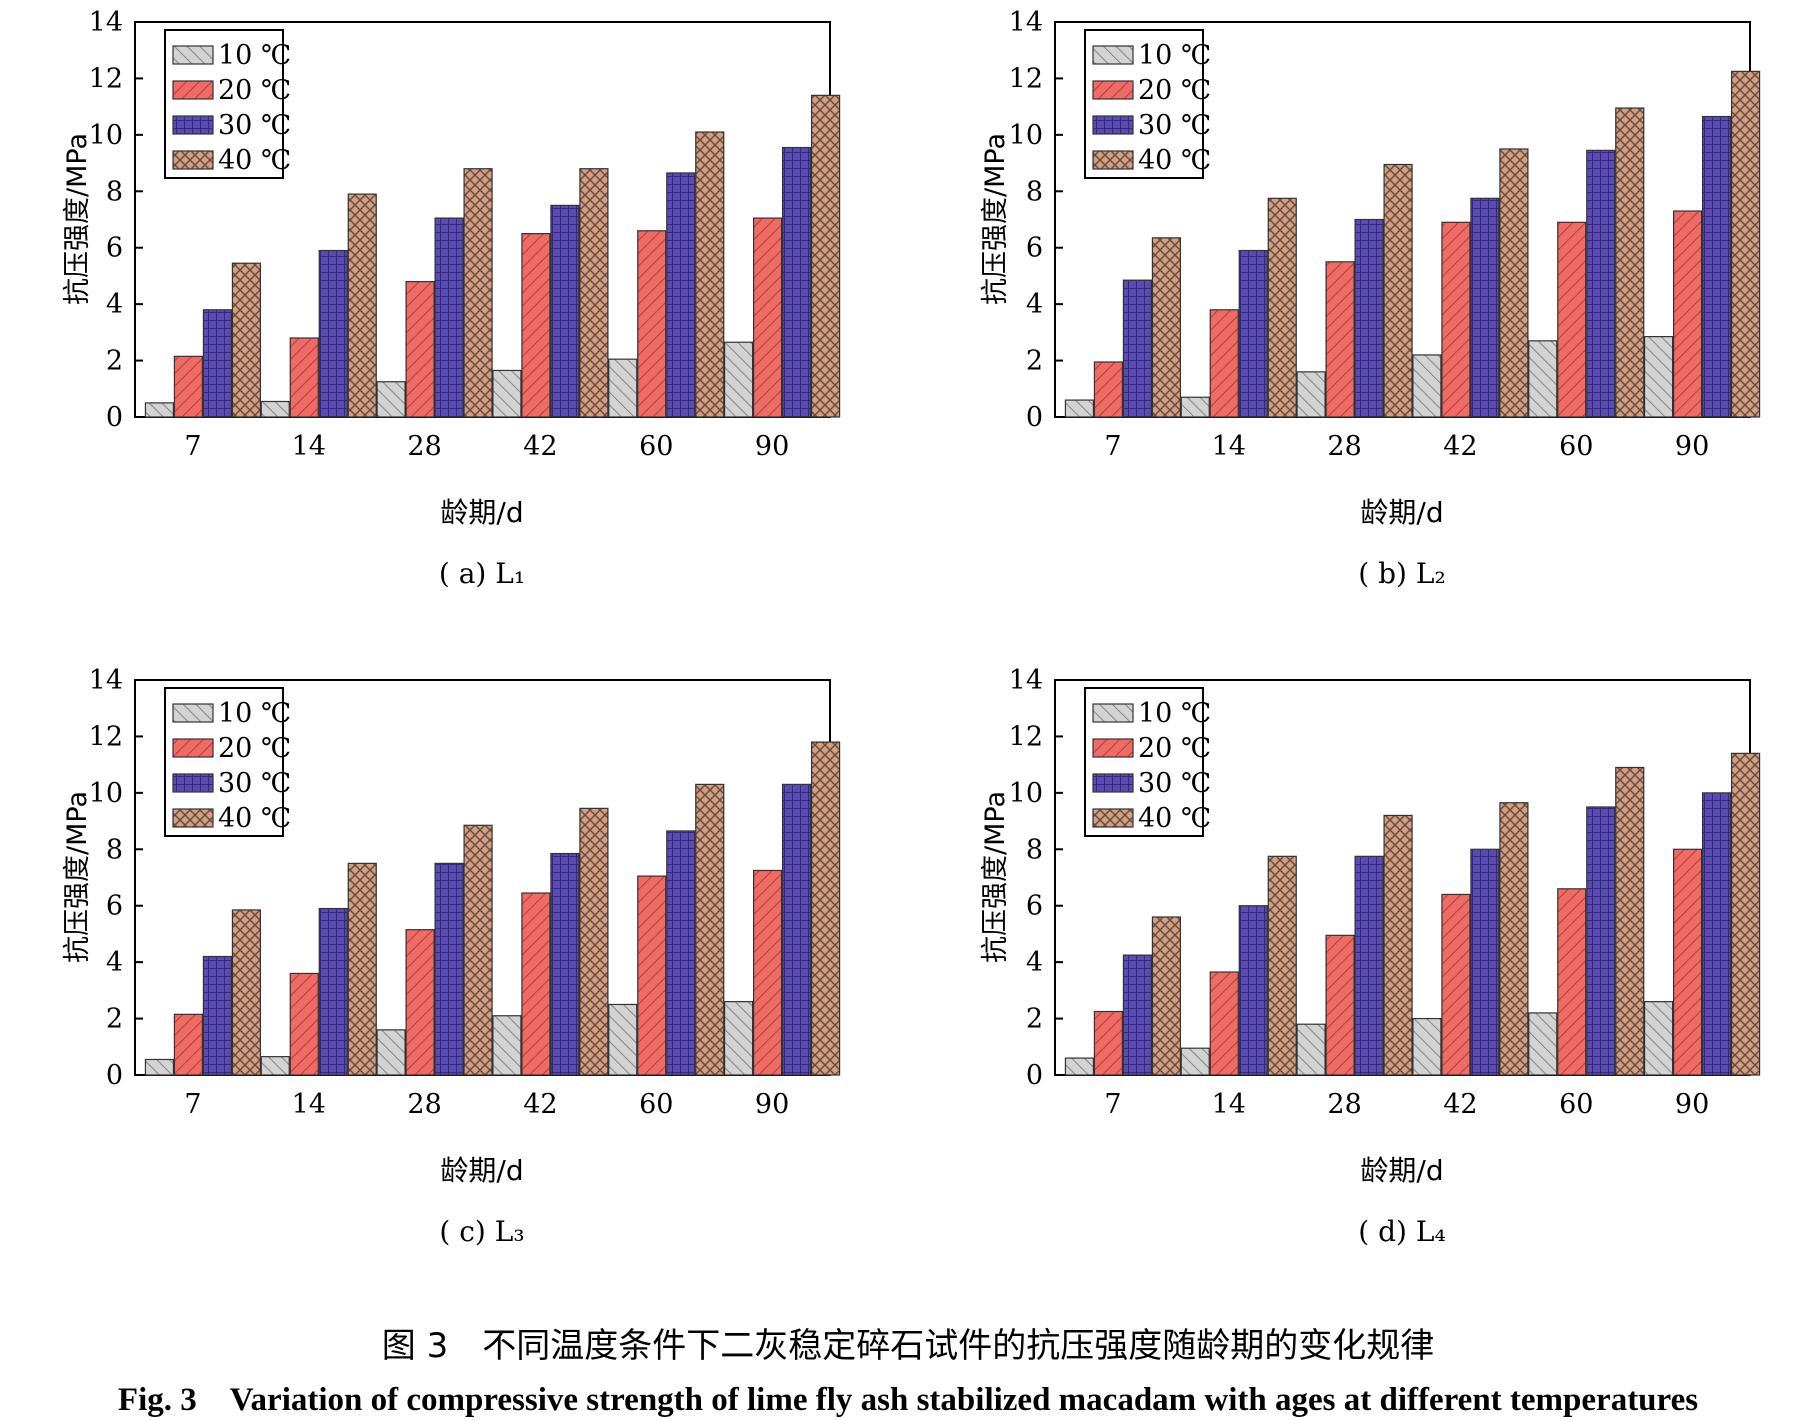 The width and height of the screenshot is (1816, 1420). What do you see at coordinates (1401, 1231) in the screenshot?
I see `chart-title: ( d) L₄` at bounding box center [1401, 1231].